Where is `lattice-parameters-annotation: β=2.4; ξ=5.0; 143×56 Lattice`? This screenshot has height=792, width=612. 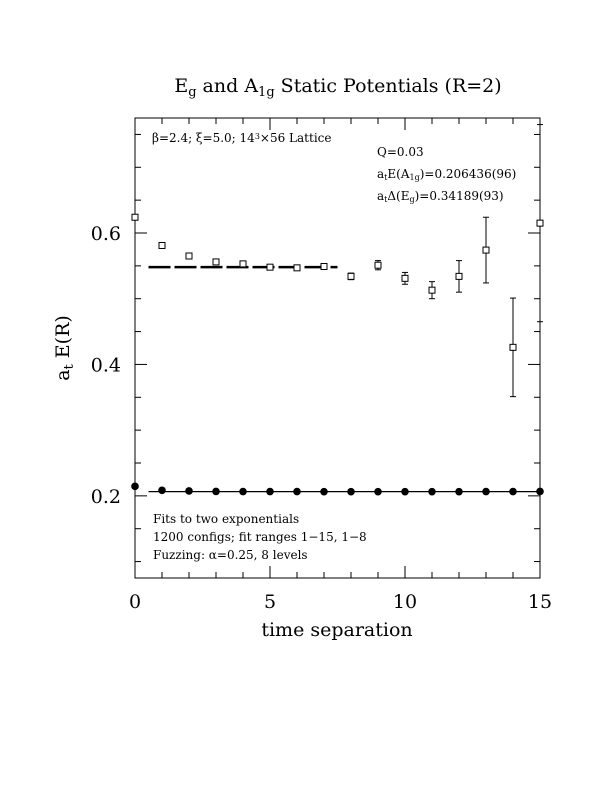 lattice-parameters-annotation: β=2.4; ξ=5.0; 143×56 Lattice is located at coordinates (241, 138).